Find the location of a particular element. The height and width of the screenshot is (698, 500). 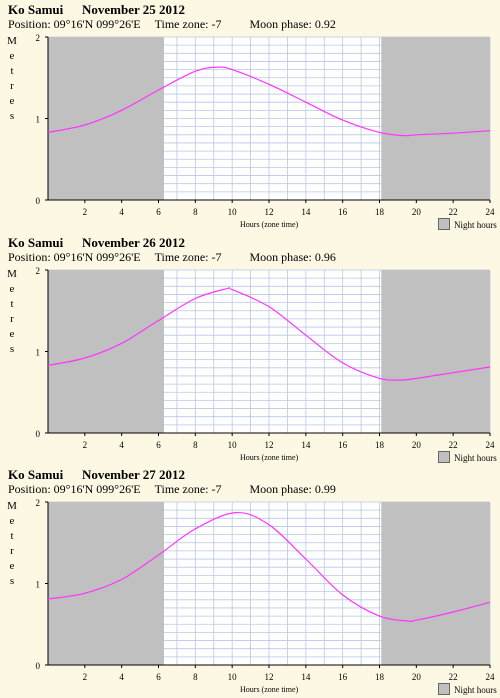

moon-phase-text: Moon phase: 0.92 is located at coordinates (292, 24).